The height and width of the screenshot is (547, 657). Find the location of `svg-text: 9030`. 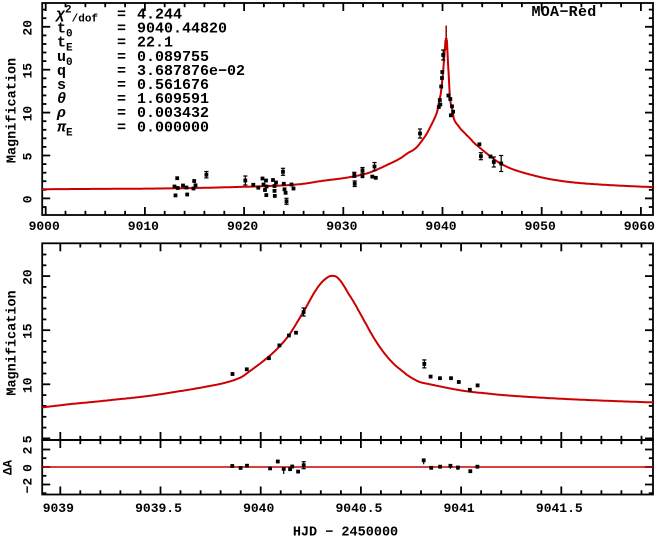

svg-text: 9030 is located at coordinates (341, 226).